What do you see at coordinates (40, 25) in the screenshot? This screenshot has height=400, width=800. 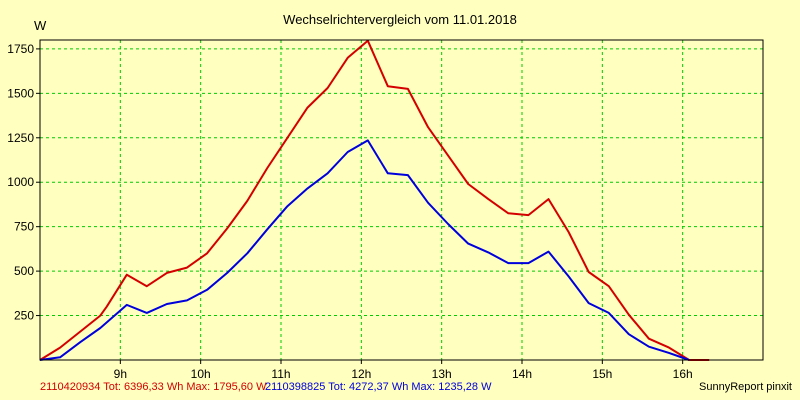 I see `y-axis-label: W` at bounding box center [40, 25].